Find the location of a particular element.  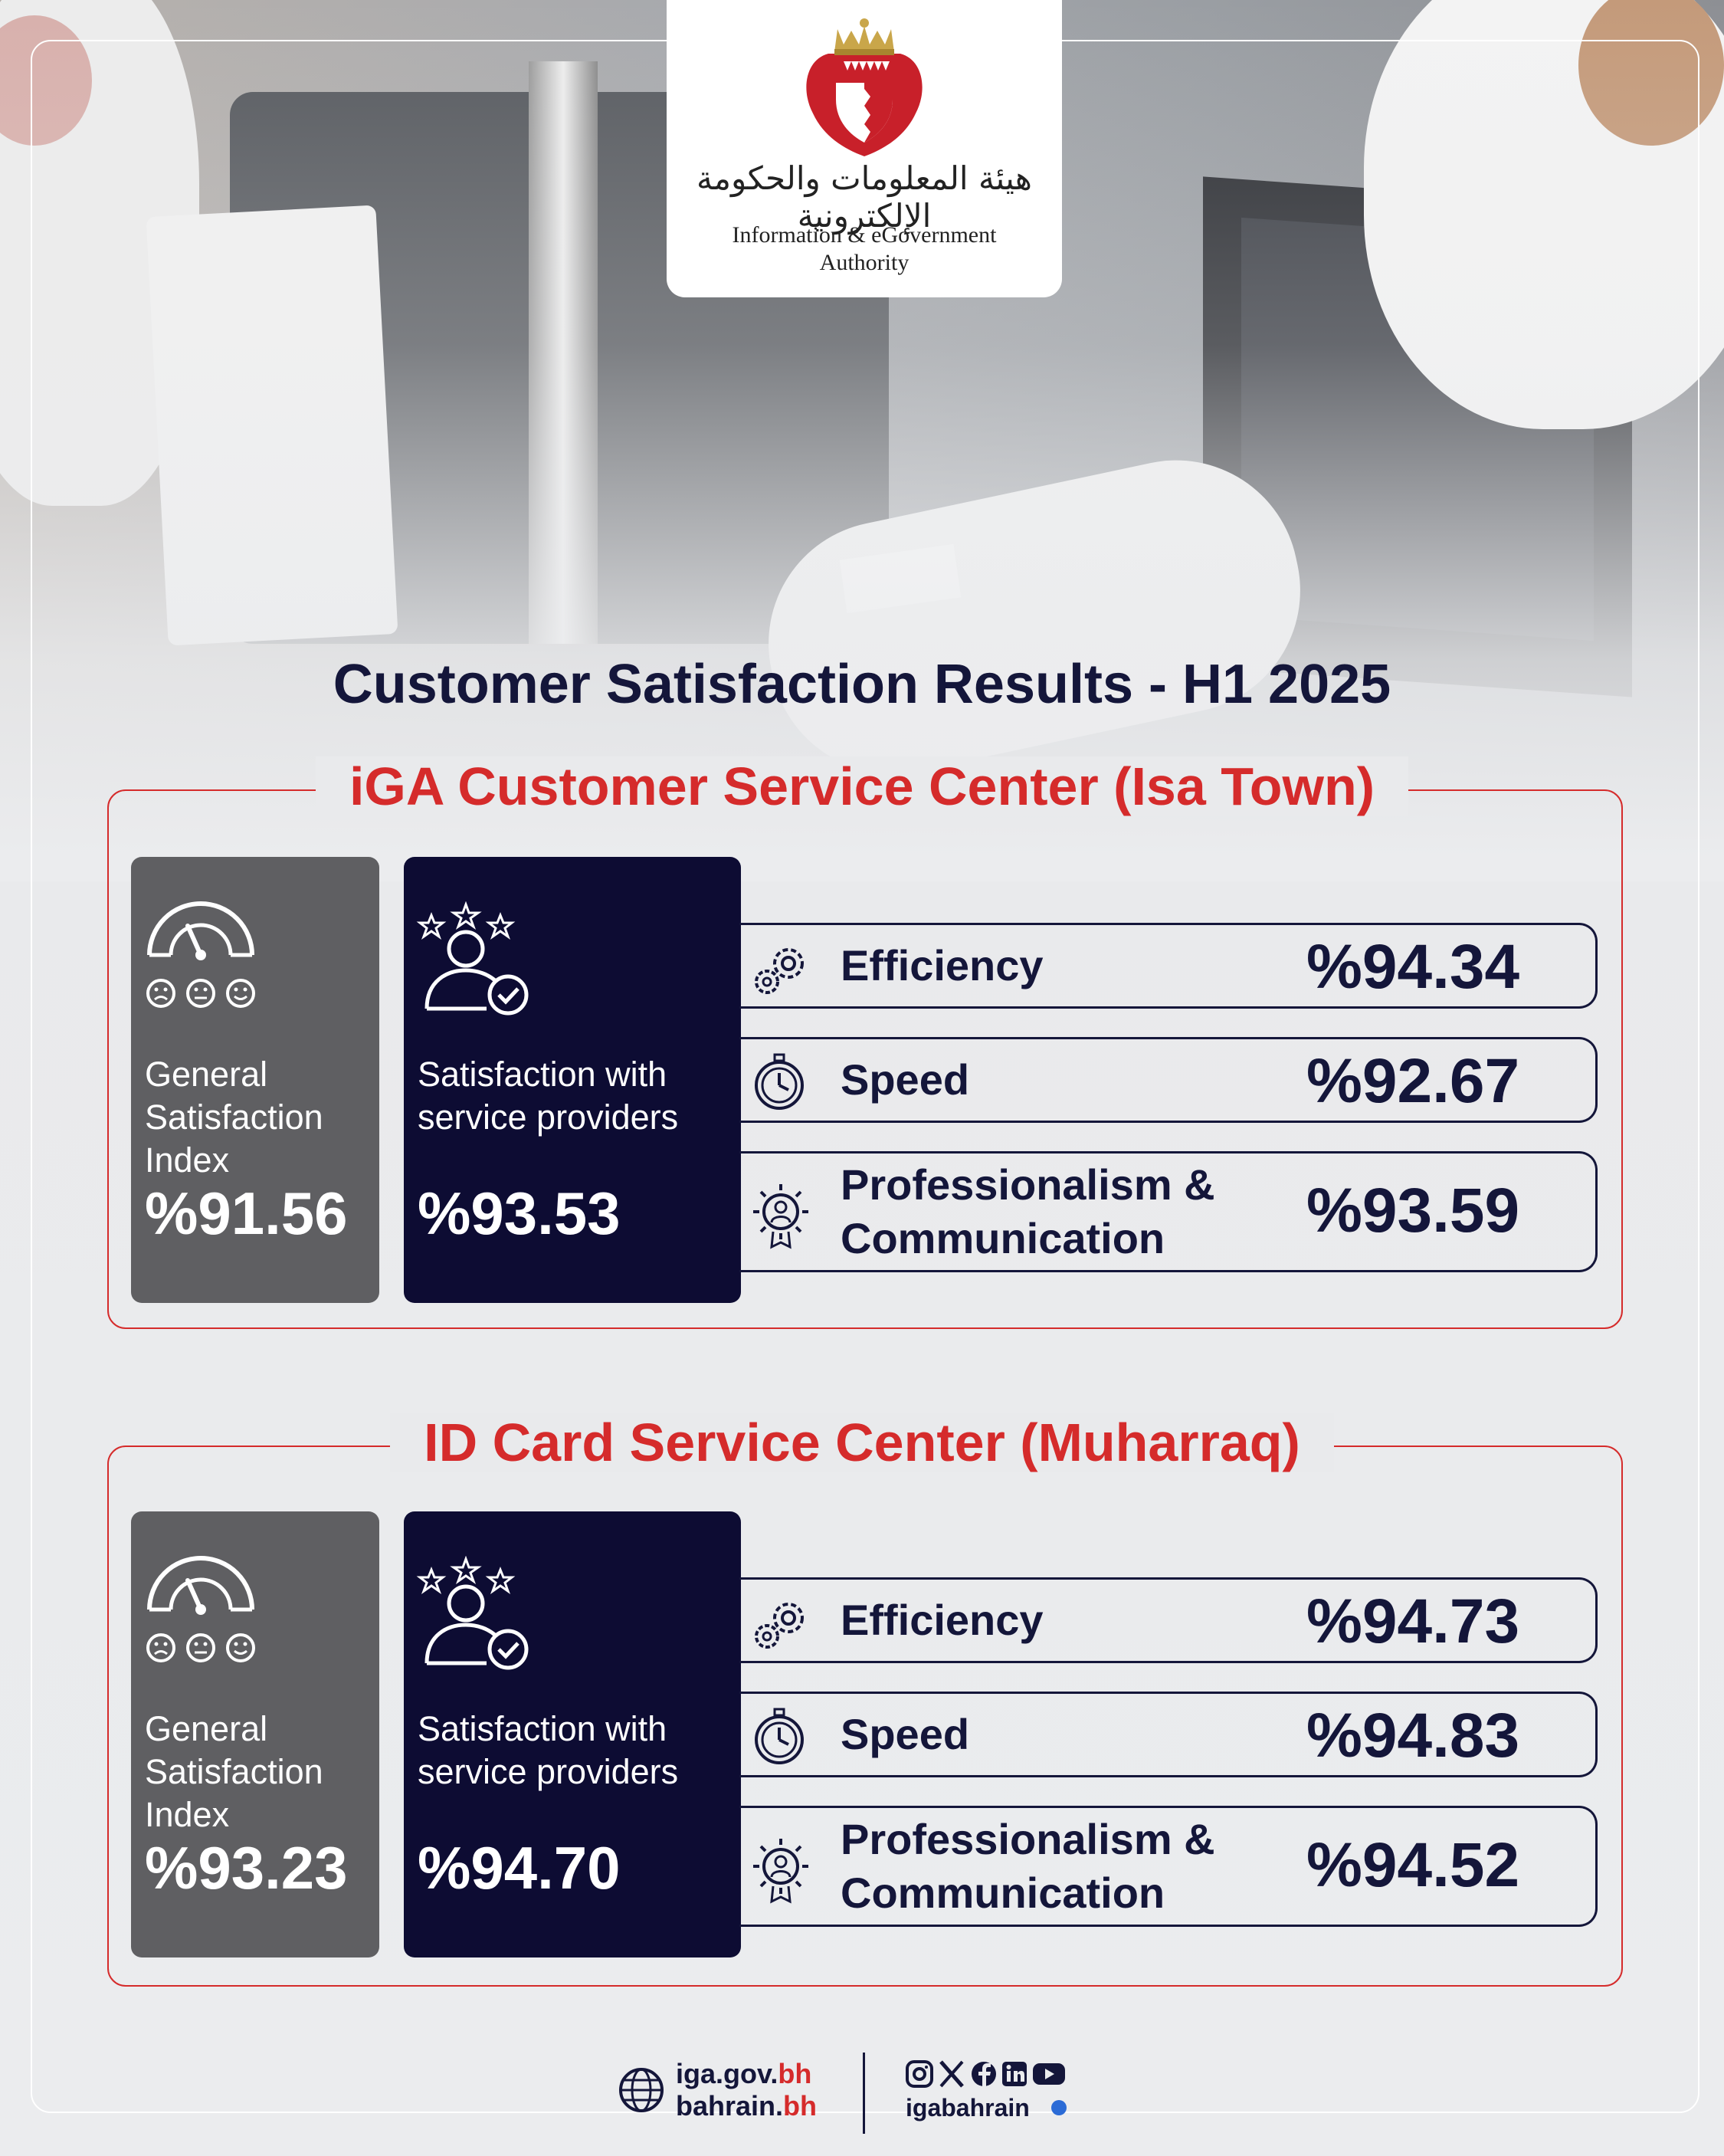

providers-satisfaction-value: %93.53 is located at coordinates (519, 1213).